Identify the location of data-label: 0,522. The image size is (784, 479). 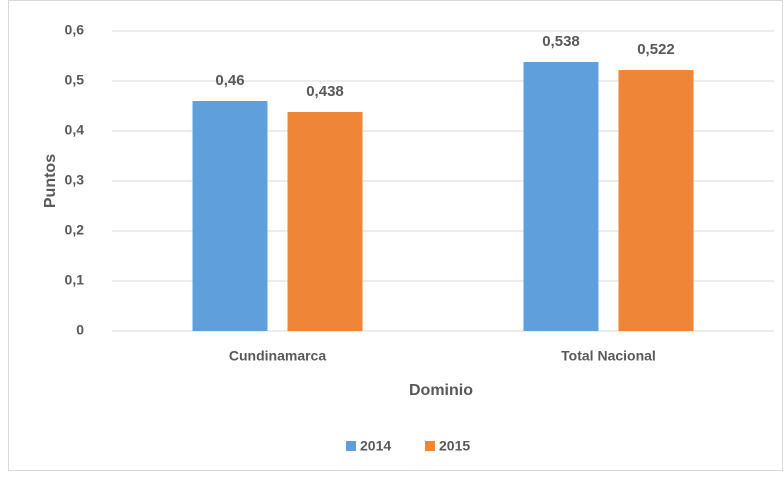
(656, 49).